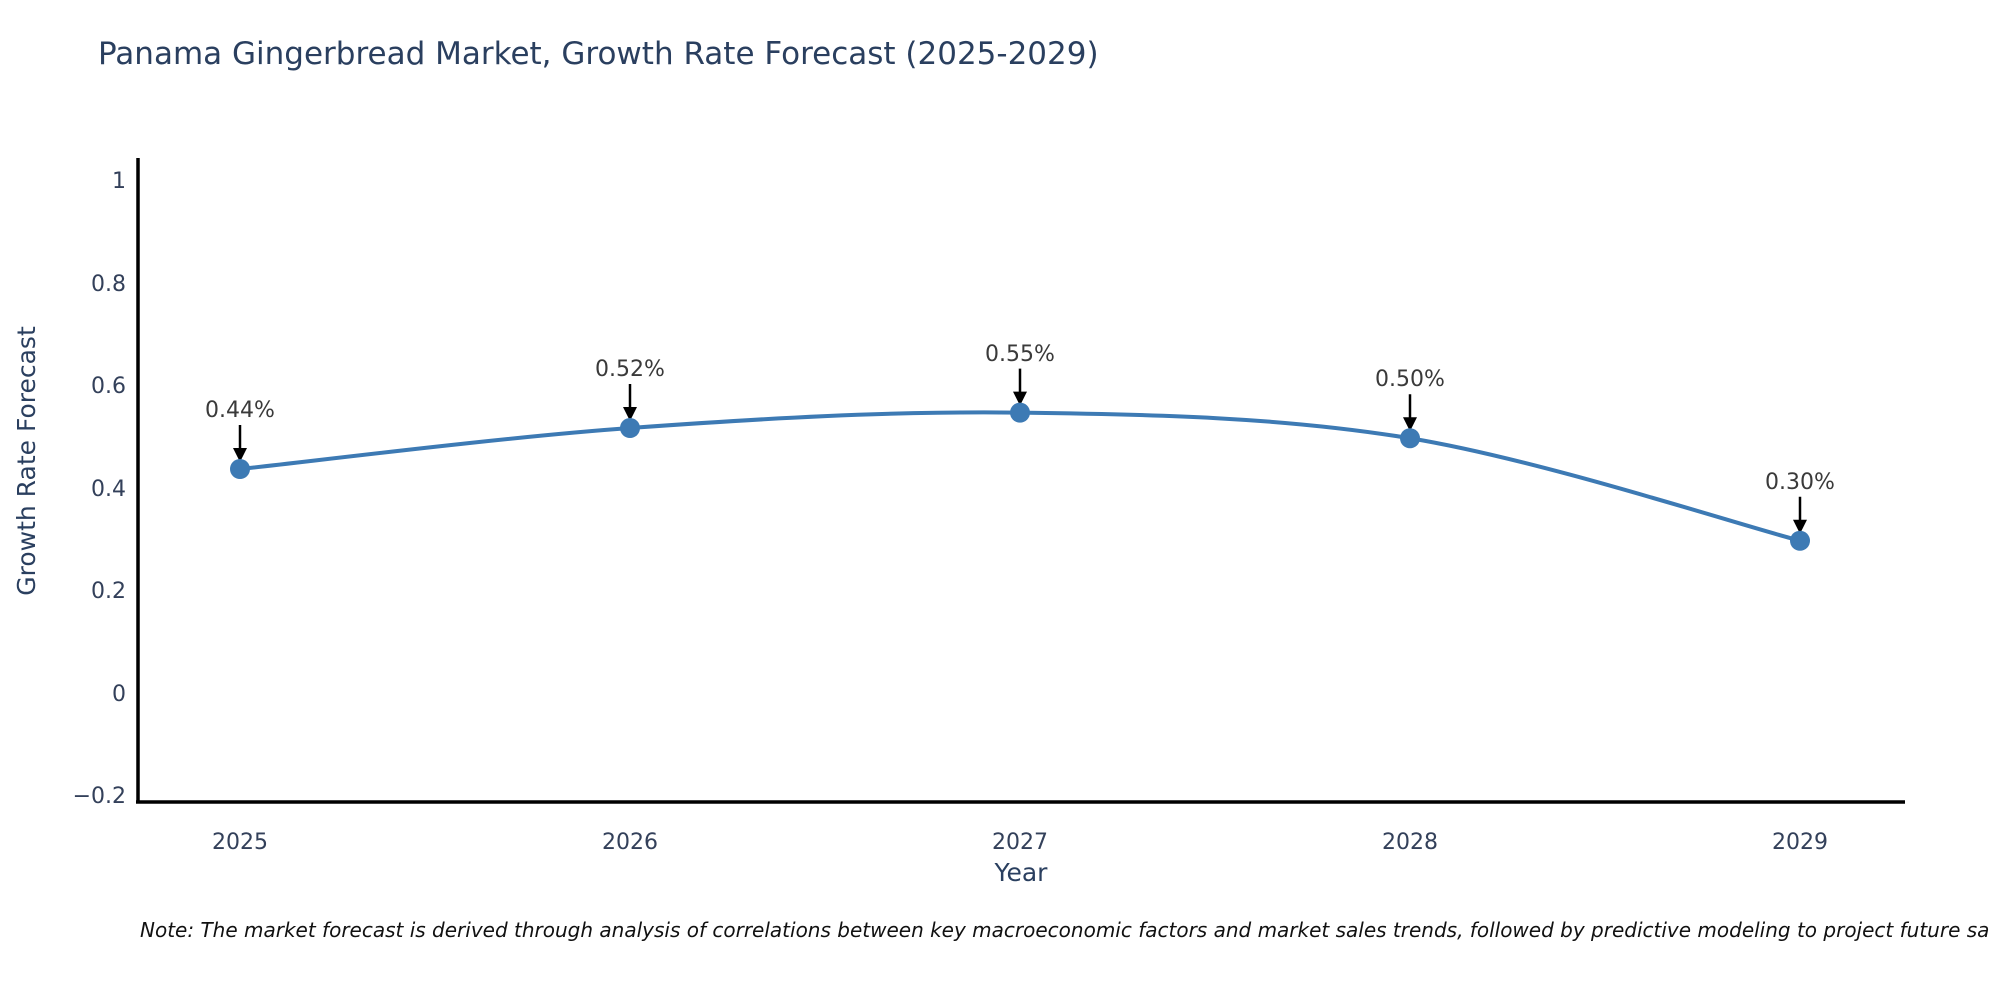  I want to click on x-tick-label: 2029, so click(1800, 842).